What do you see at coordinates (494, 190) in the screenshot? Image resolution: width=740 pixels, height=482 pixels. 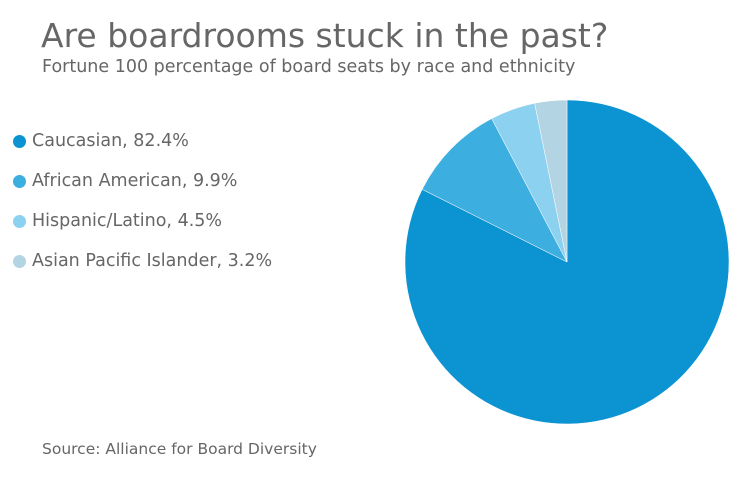 I see `pie-slice-african-american` at bounding box center [494, 190].